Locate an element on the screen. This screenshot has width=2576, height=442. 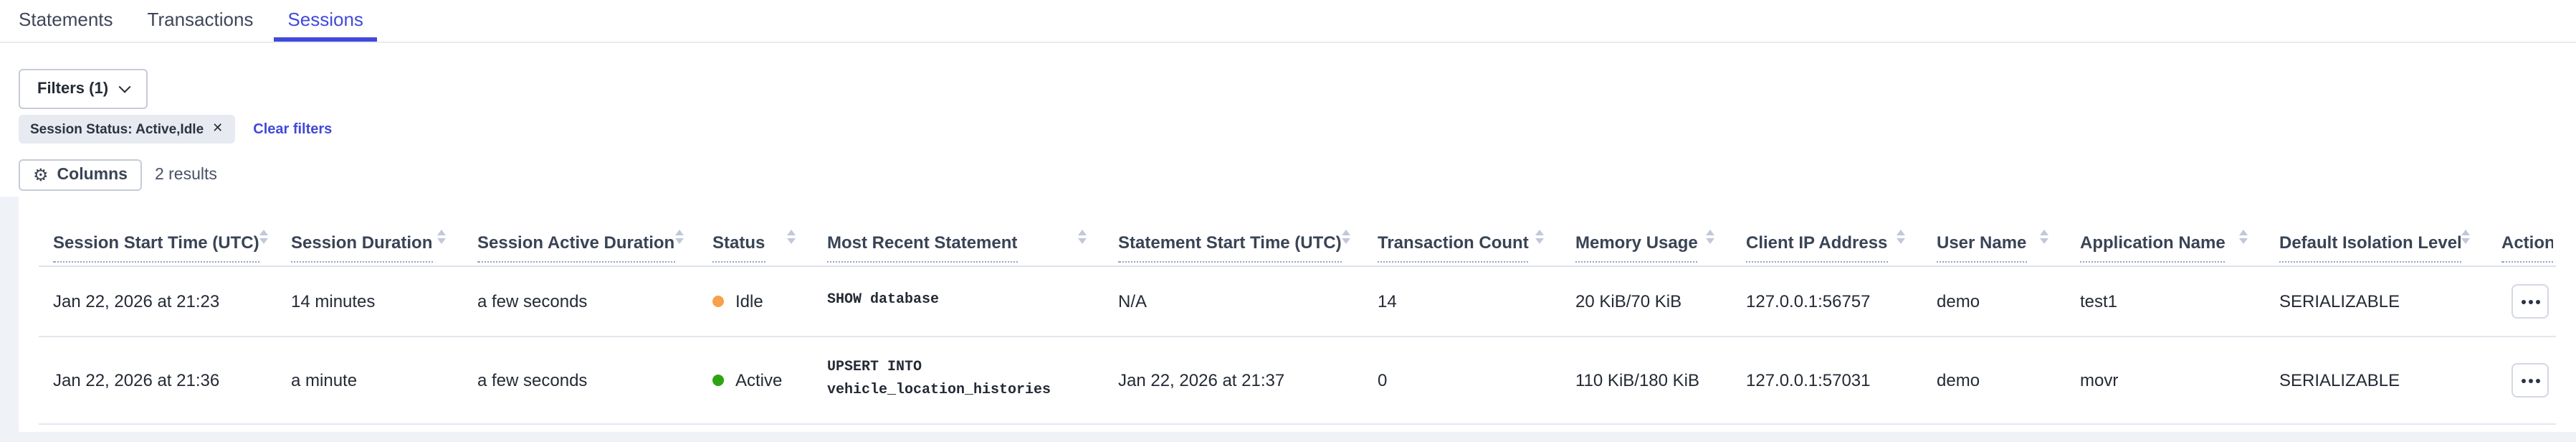
column-header-status: Status is located at coordinates (755, 247).